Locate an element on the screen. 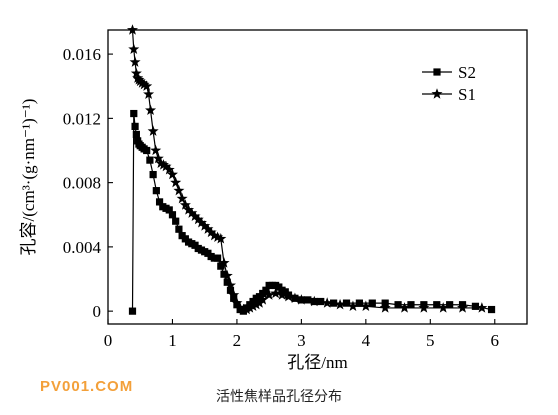  y-tick-label: 0 is located at coordinates (97, 311).